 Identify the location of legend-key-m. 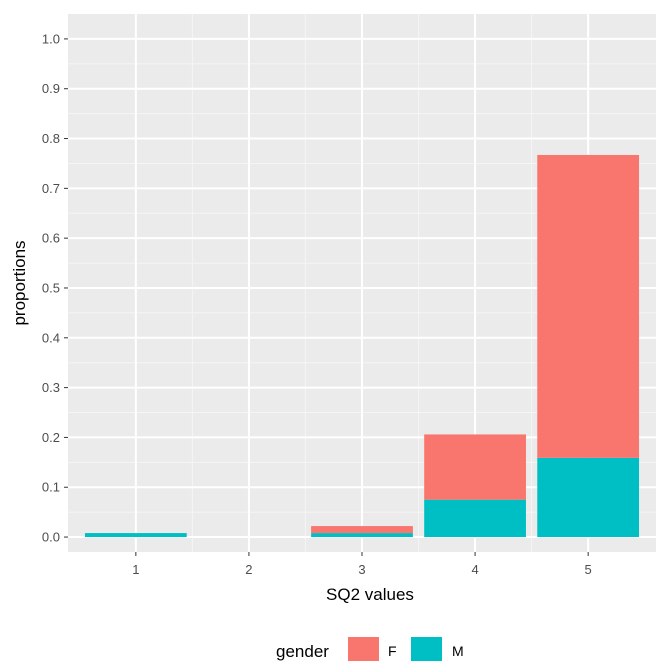
(426, 649).